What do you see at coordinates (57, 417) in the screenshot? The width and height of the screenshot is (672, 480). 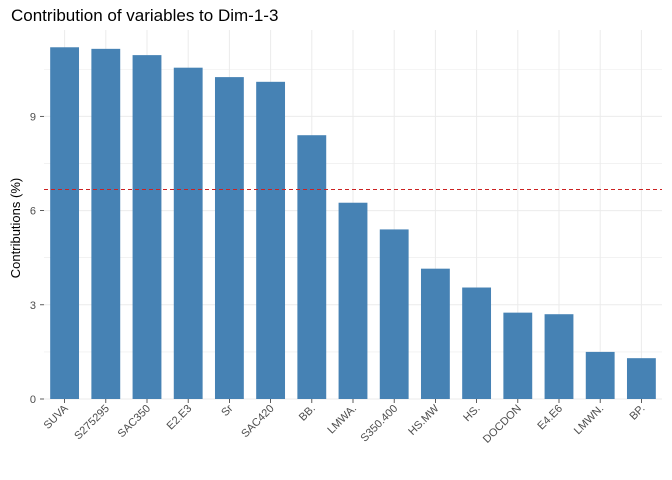 I see `x-tick-label: SUVA` at bounding box center [57, 417].